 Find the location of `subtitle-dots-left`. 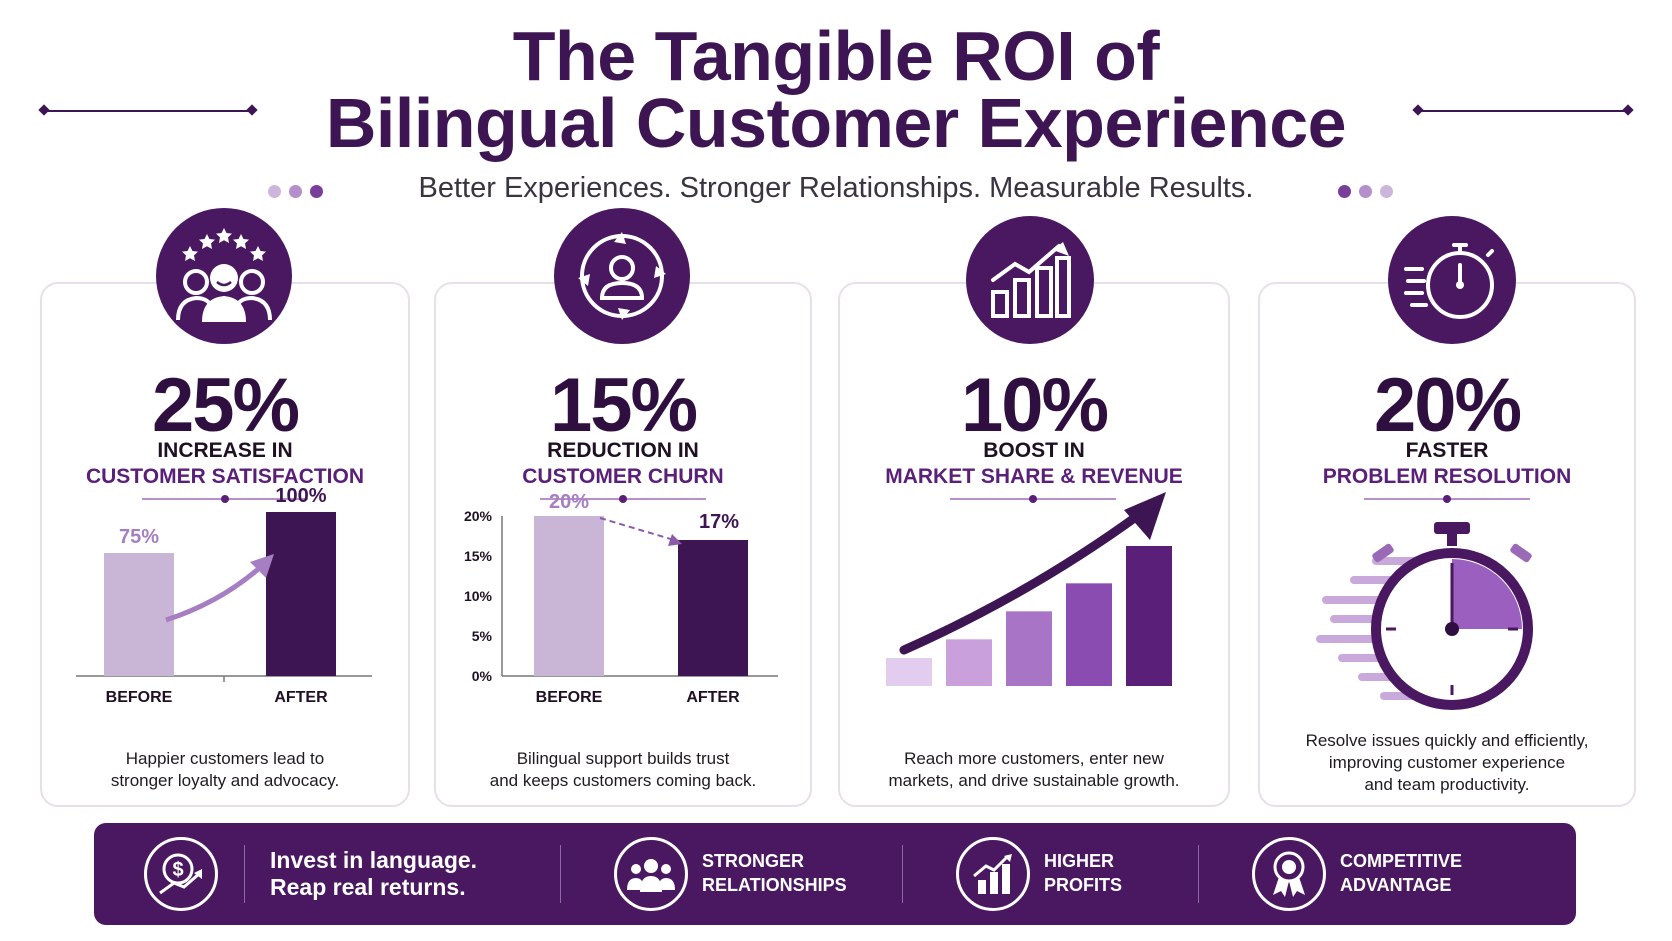

subtitle-dots-left is located at coordinates (295, 191).